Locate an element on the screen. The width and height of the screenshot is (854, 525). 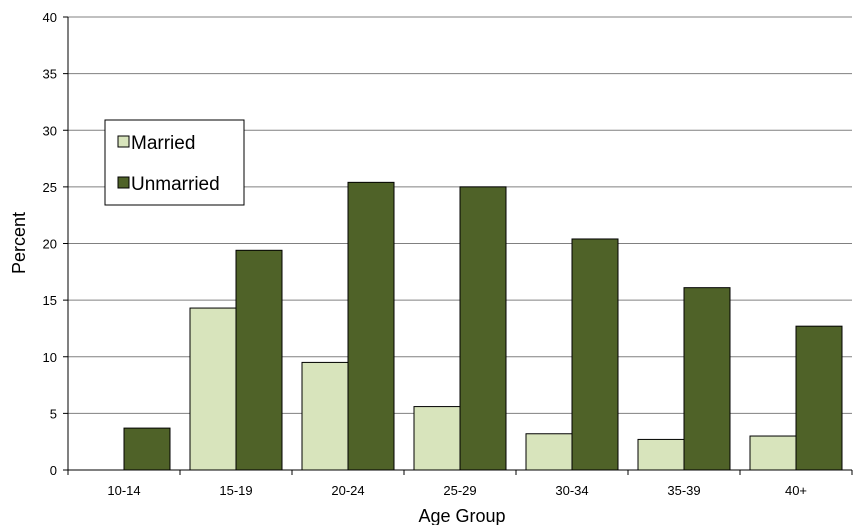
y-axis-title: Percent is located at coordinates (19, 243).